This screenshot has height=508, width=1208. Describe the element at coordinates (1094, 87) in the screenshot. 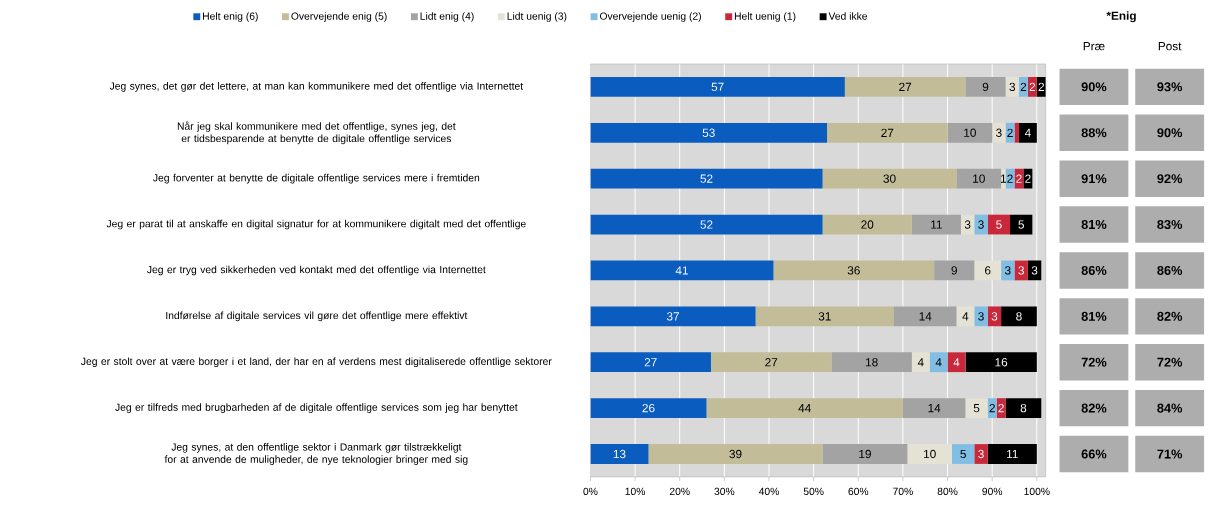

I see `text: 90%` at that location.